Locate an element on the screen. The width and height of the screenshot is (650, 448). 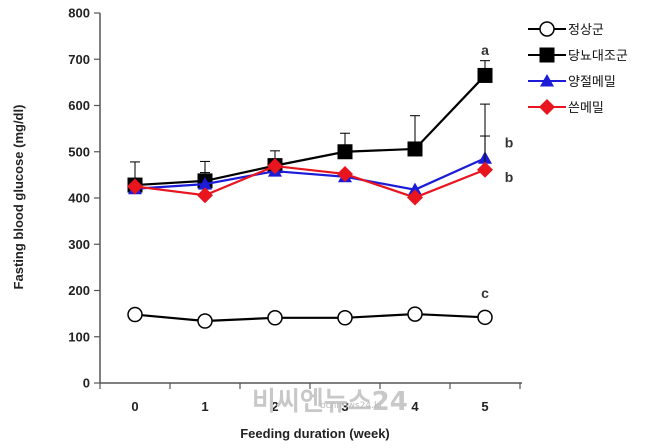
legend-entry: 정상군 is located at coordinates (566, 29).